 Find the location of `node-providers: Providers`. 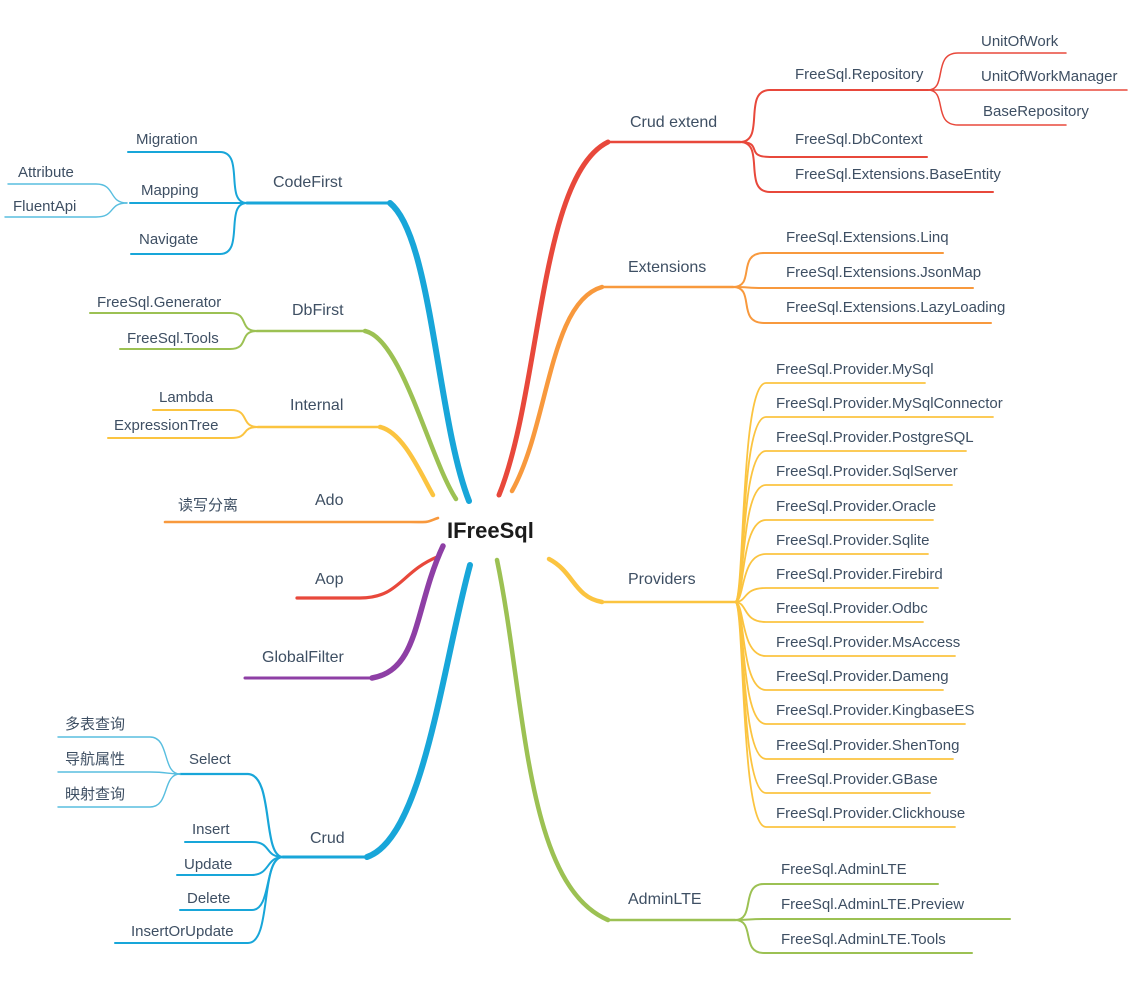

node-providers: Providers is located at coordinates (662, 579).